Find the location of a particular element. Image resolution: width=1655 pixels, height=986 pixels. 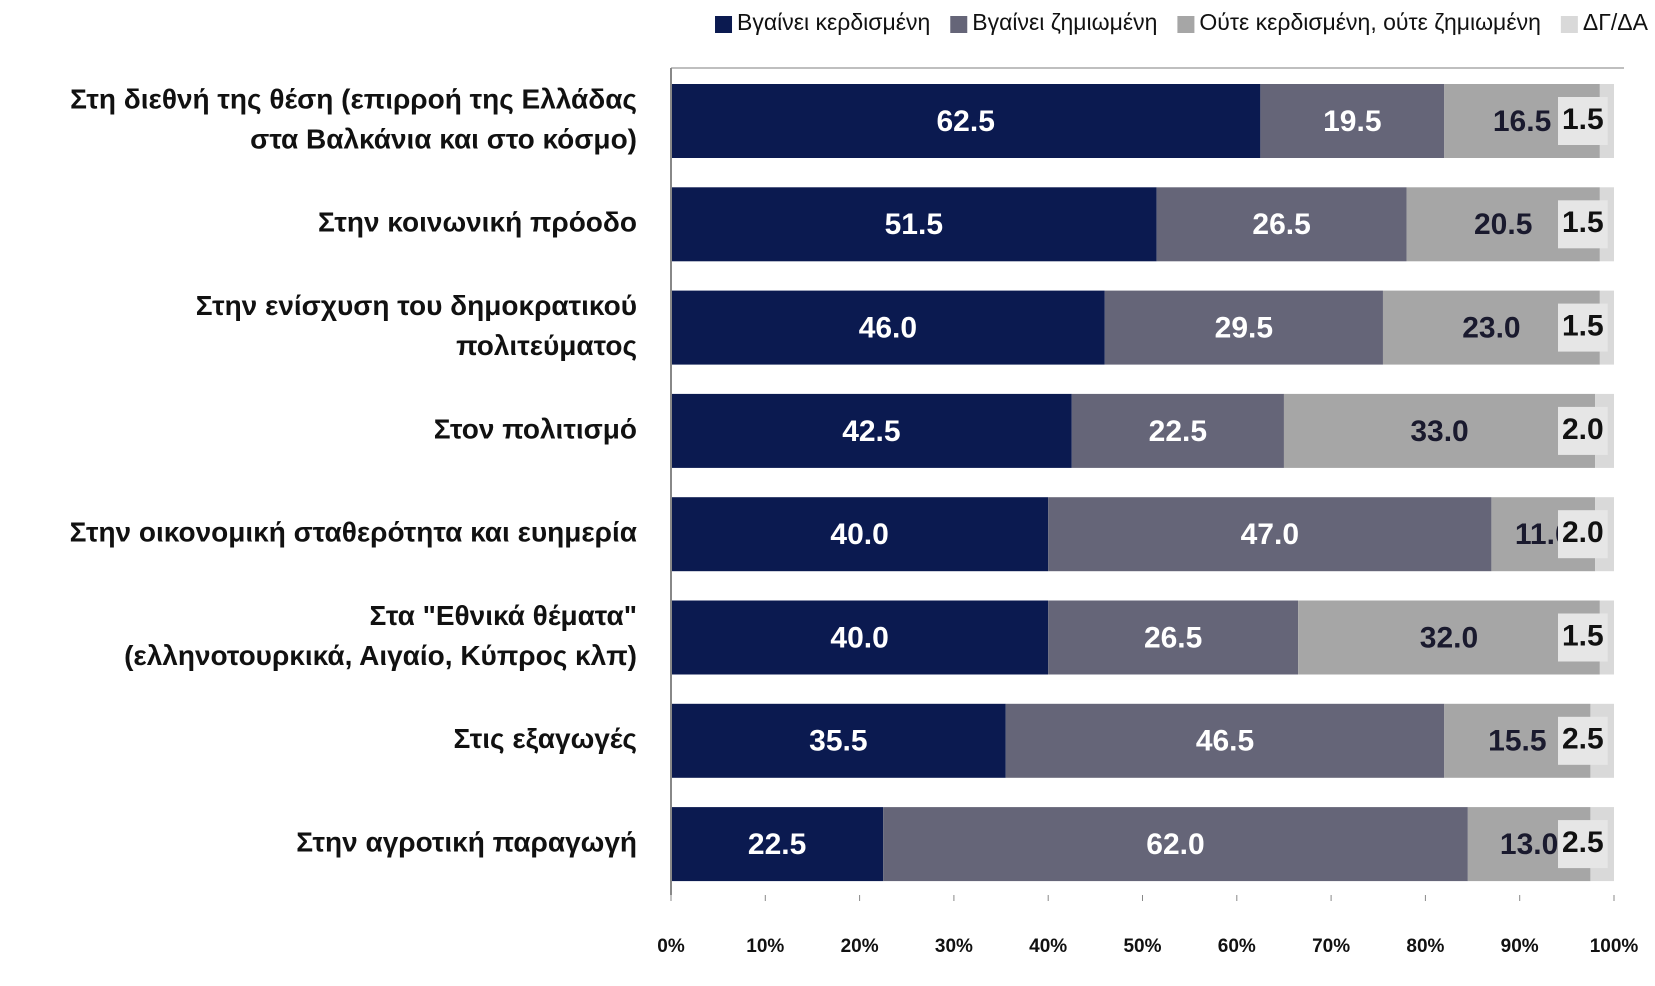

x-tick-label: 20% is located at coordinates (860, 946).